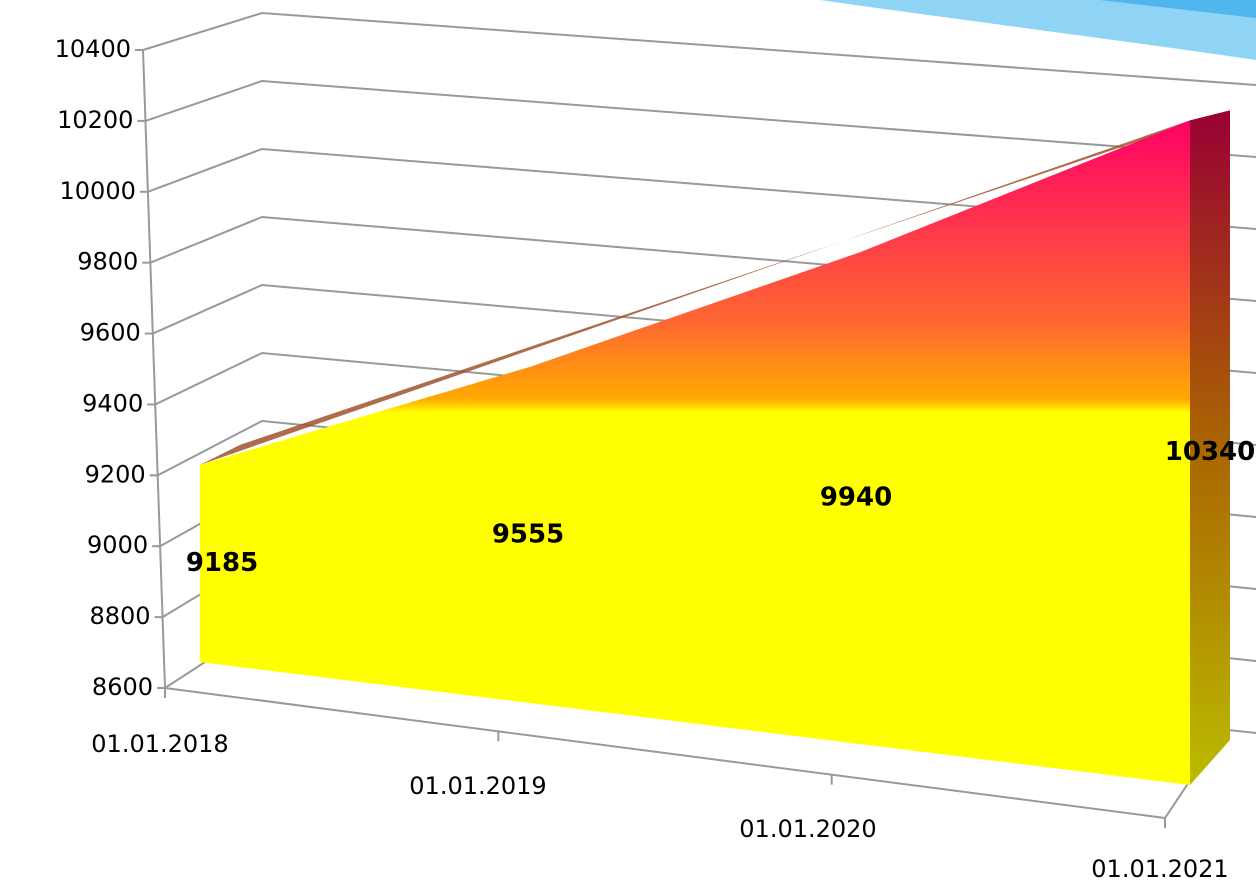 Image resolution: width=1256 pixels, height=886 pixels. Describe the element at coordinates (119, 616) in the screenshot. I see `y-tick-label: 8800` at that location.